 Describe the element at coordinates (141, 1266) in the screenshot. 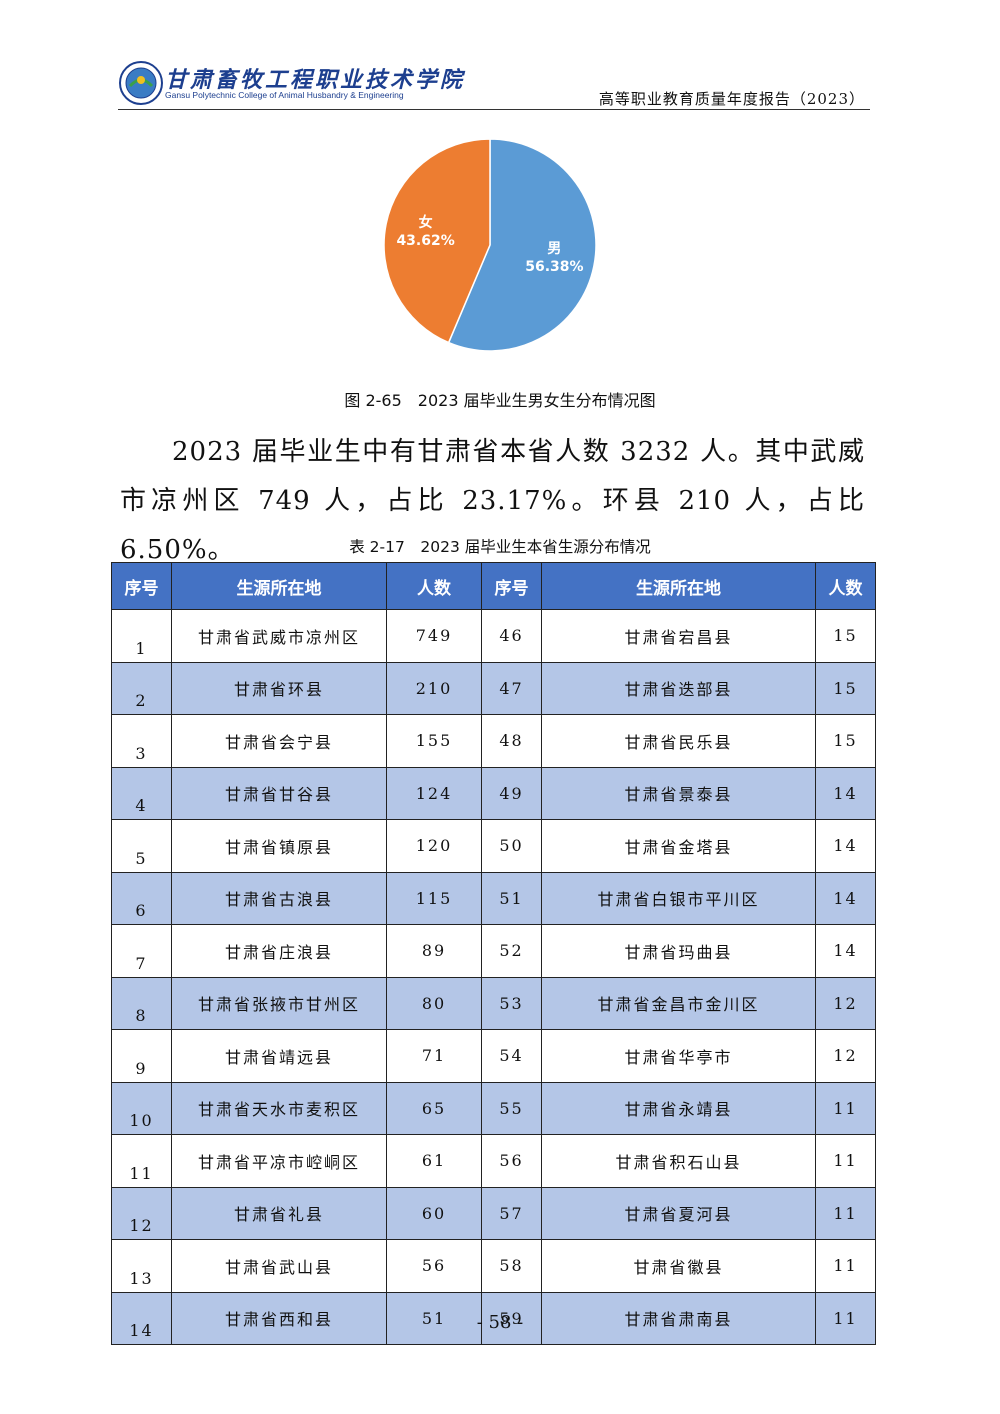

I see `table-cell: 13` at that location.